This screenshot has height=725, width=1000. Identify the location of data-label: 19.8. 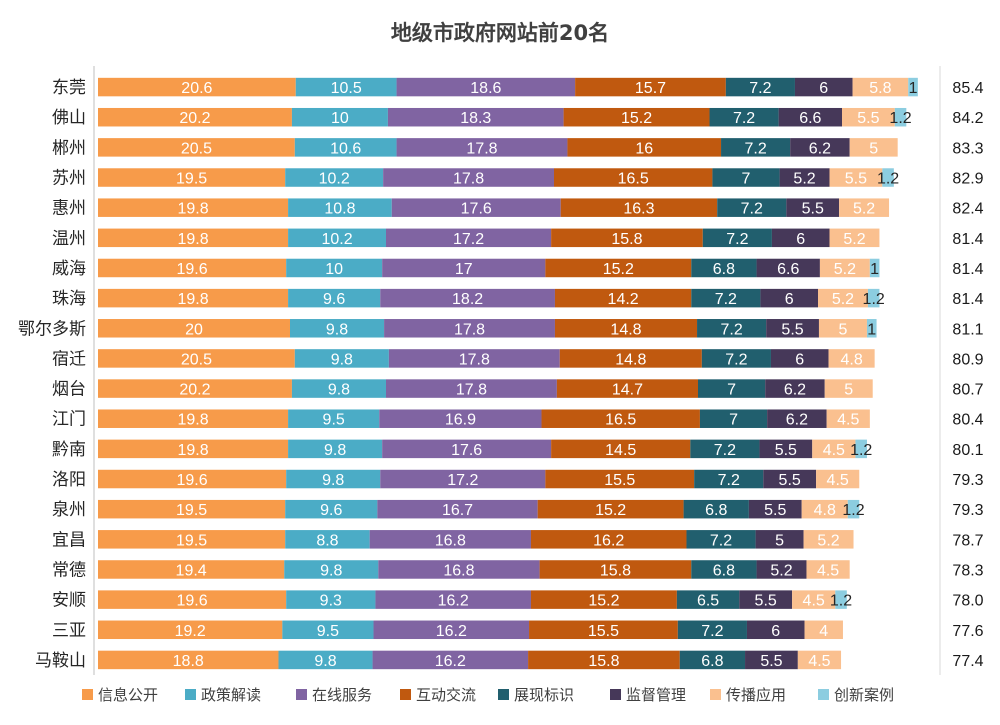
(192, 420).